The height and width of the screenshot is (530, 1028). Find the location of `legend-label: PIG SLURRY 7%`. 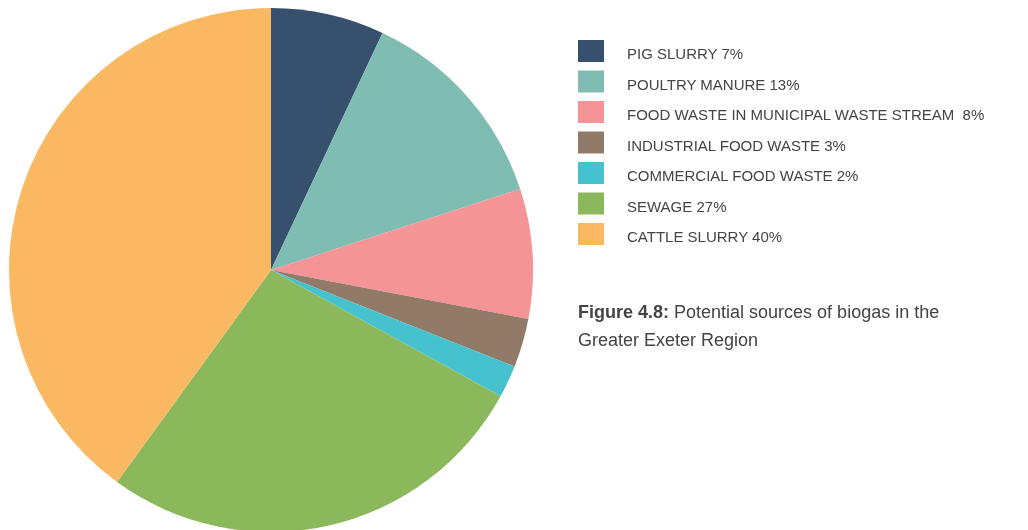

legend-label: PIG SLURRY 7% is located at coordinates (685, 53).